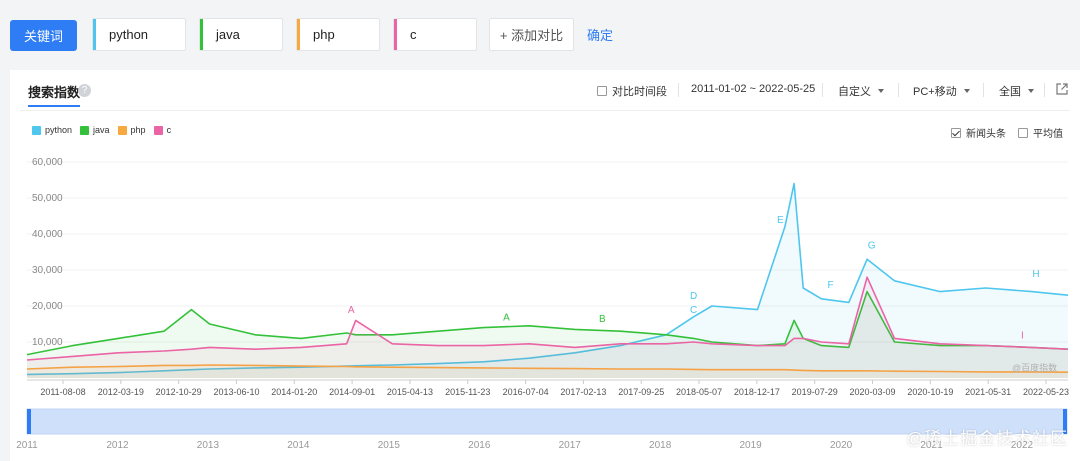 The height and width of the screenshot is (461, 1080). I want to click on navigator-year: 2018, so click(660, 445).